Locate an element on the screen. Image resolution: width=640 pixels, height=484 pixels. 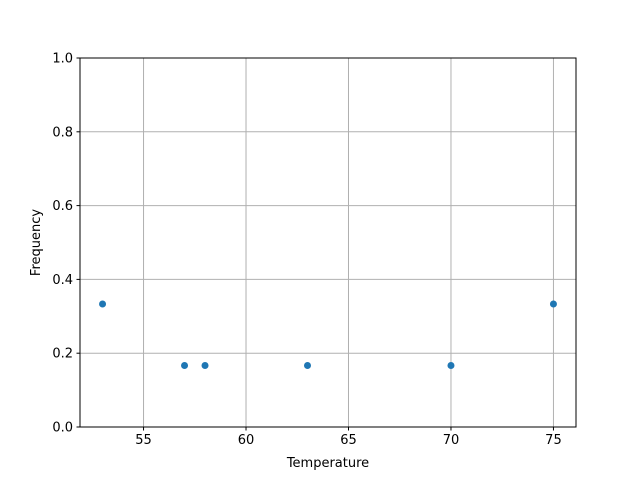
y-tick-label: 0.4 is located at coordinates (62, 280).